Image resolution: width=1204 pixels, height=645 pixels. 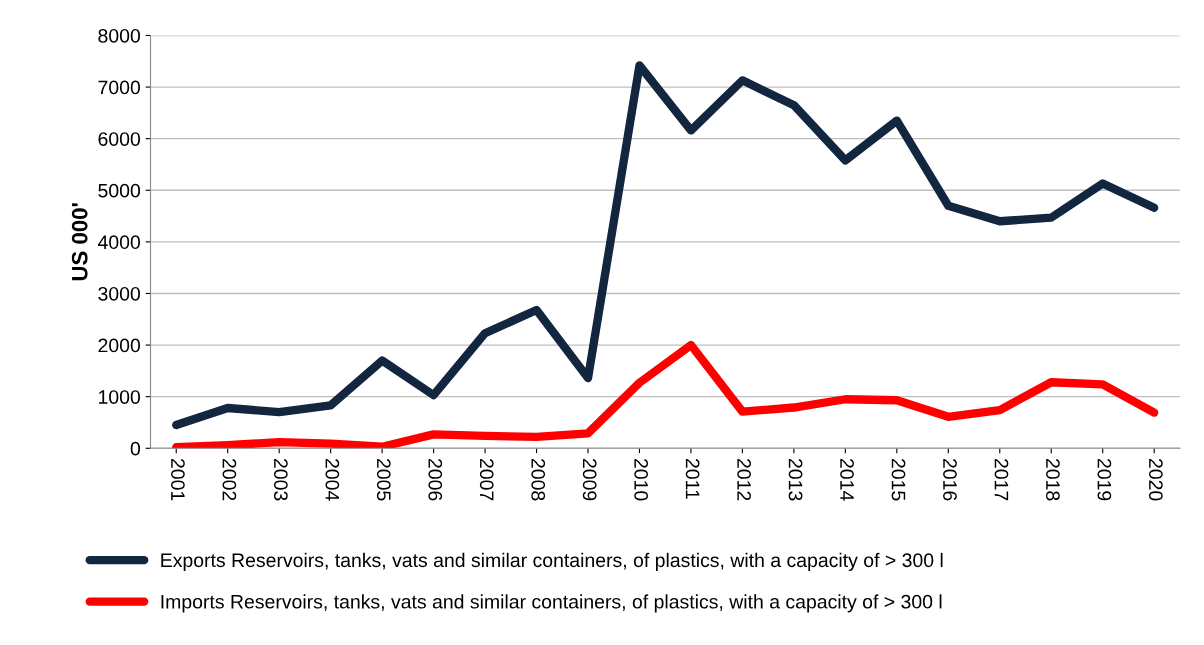 What do you see at coordinates (280, 479) in the screenshot?
I see `x-tick-label: 2003` at bounding box center [280, 479].